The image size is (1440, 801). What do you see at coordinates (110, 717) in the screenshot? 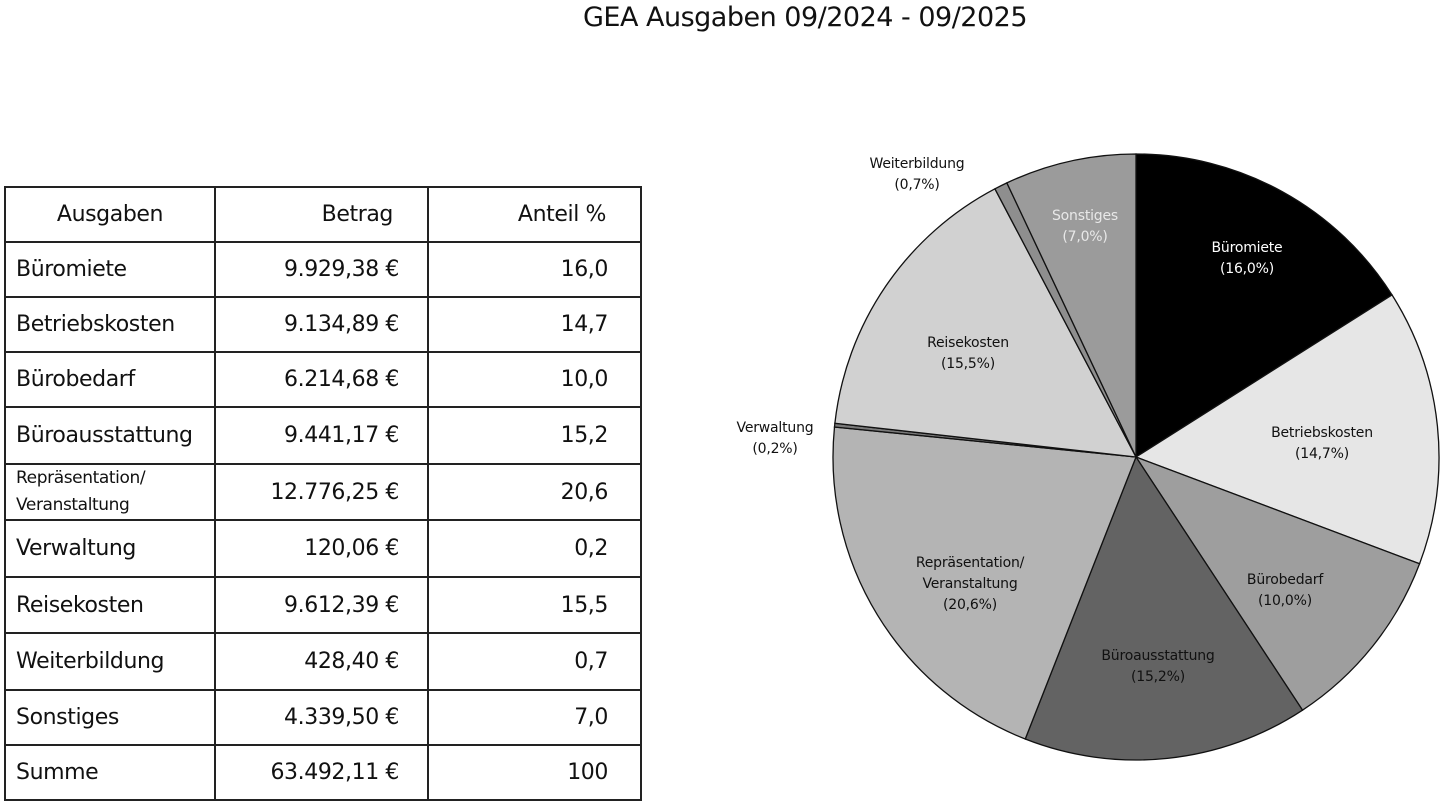
I see `cell-ausgaben: Sonstiges` at bounding box center [110, 717].